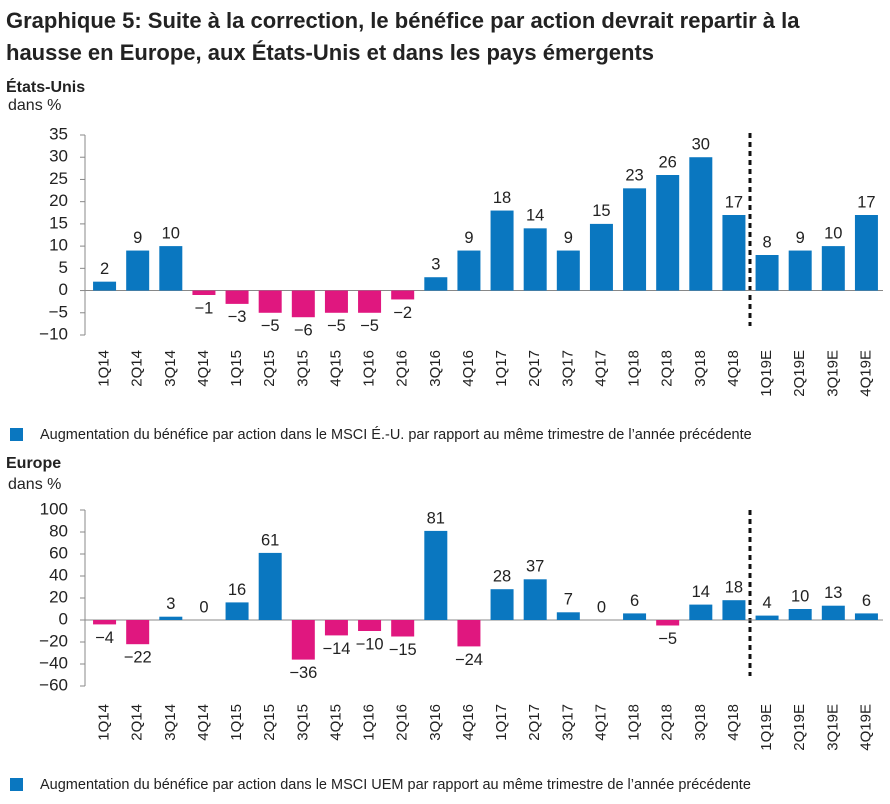 The width and height of the screenshot is (890, 804). I want to click on y-tick-label: −40, so click(53, 662).